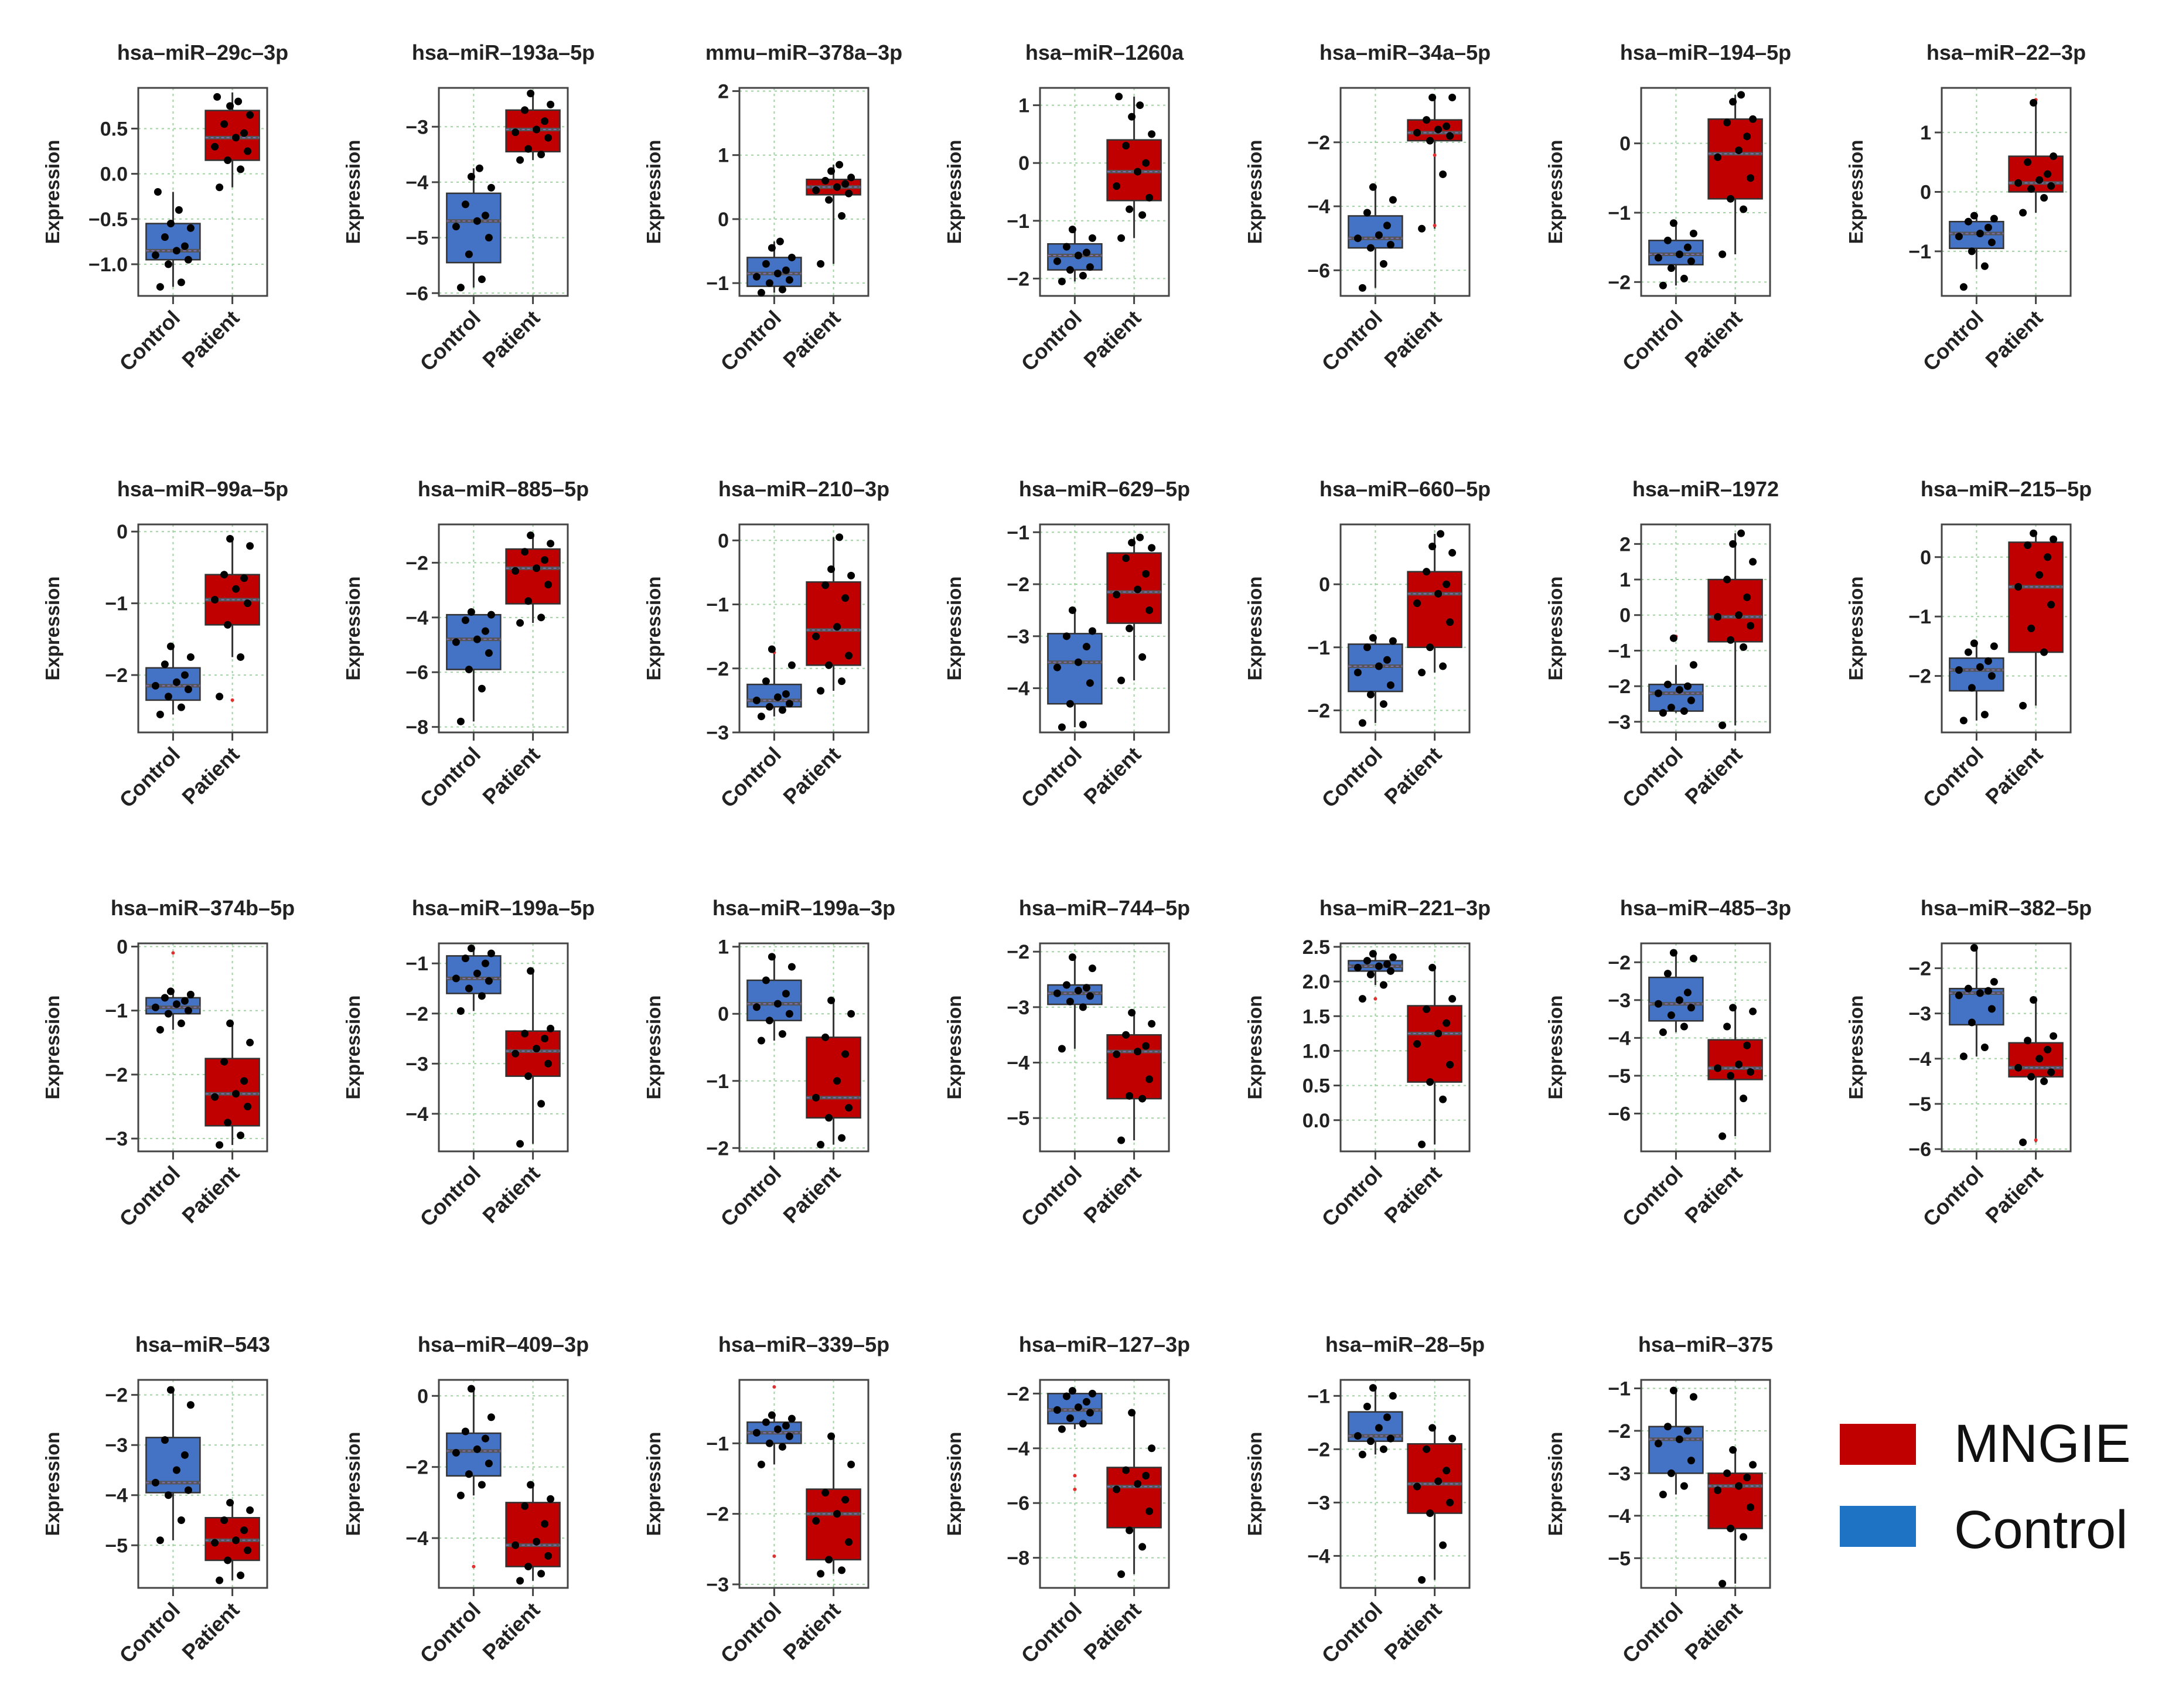 The image size is (2172, 1708). What do you see at coordinates (108, 265) in the screenshot?
I see `ytick-label: −1.0` at bounding box center [108, 265].